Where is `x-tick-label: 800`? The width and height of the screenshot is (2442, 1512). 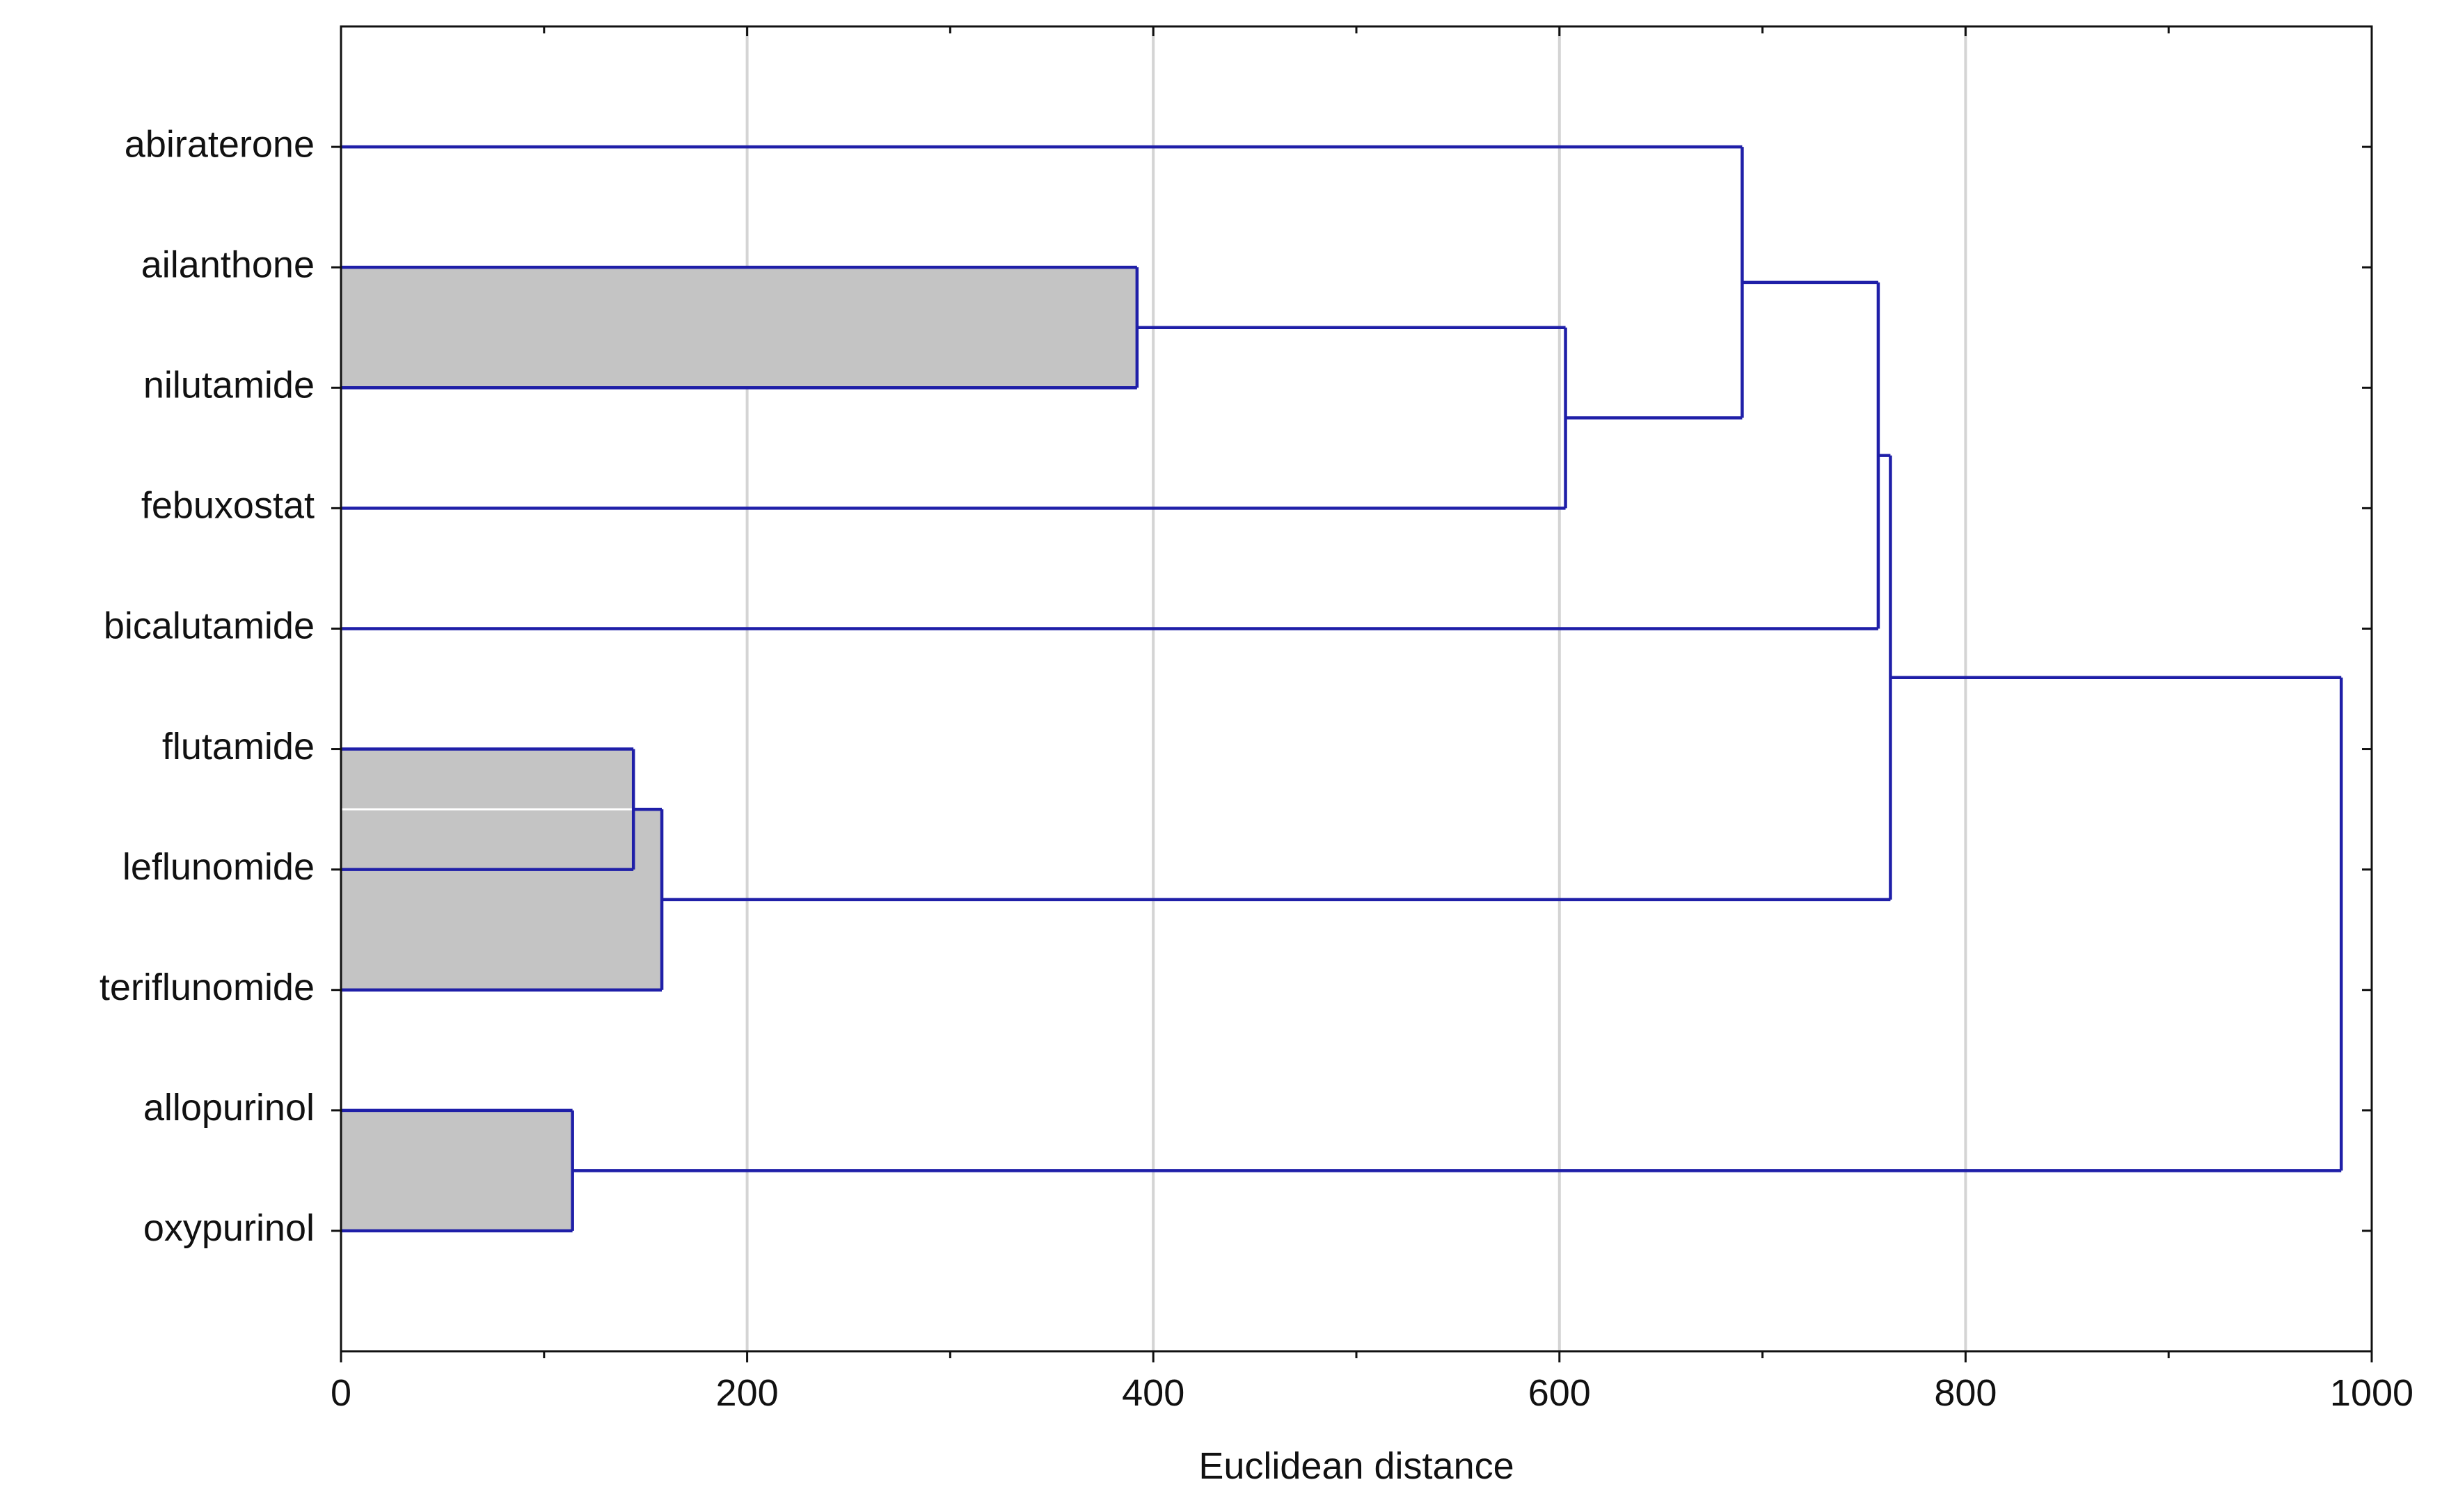 x-tick-label: 800 is located at coordinates (1965, 1393).